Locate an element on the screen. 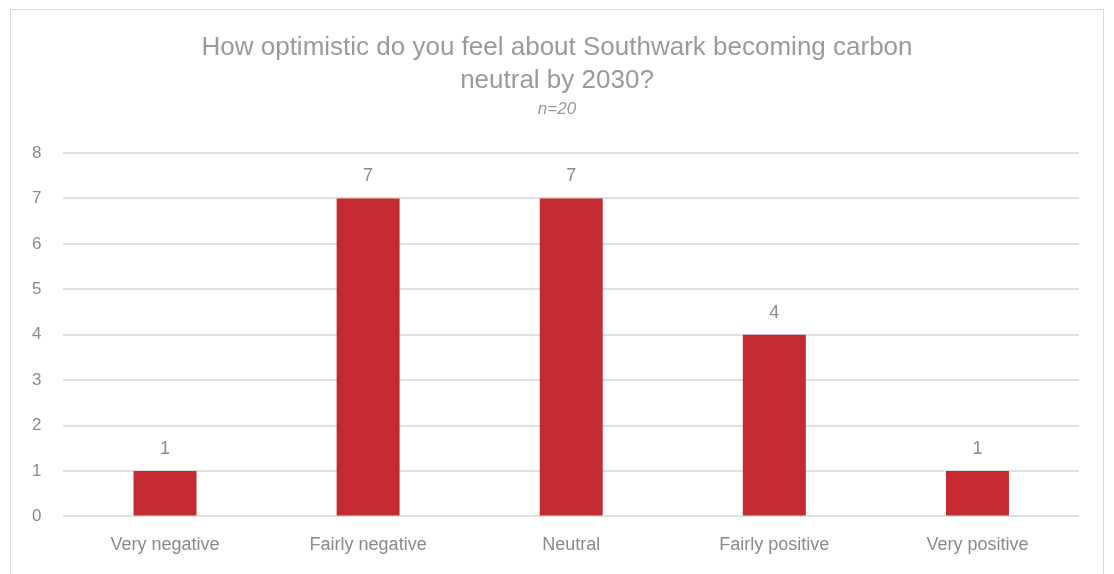 This screenshot has width=1114, height=574. y-tick-label: 4 is located at coordinates (36, 334).